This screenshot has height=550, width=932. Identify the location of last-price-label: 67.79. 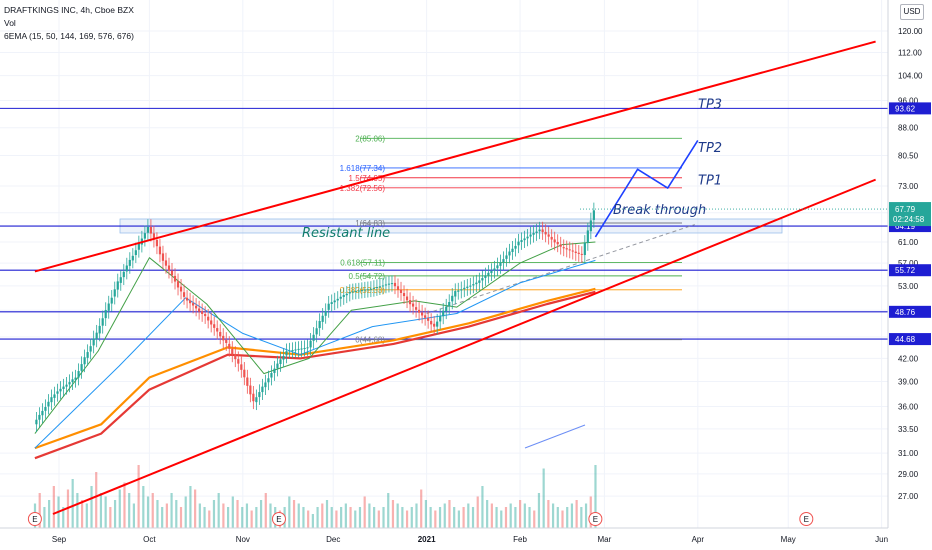
(905, 209).